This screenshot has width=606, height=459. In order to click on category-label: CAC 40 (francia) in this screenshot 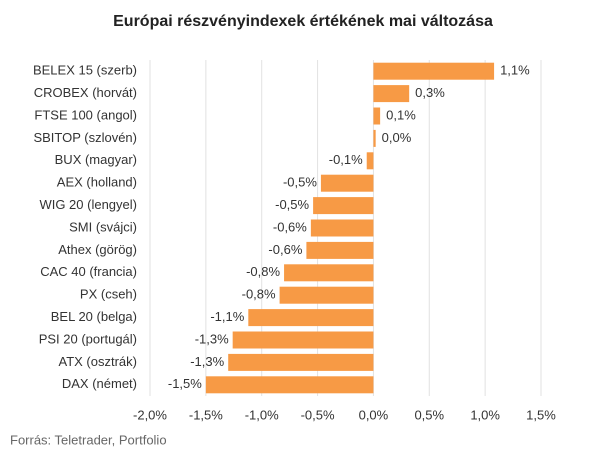, I will do `click(88, 271)`.